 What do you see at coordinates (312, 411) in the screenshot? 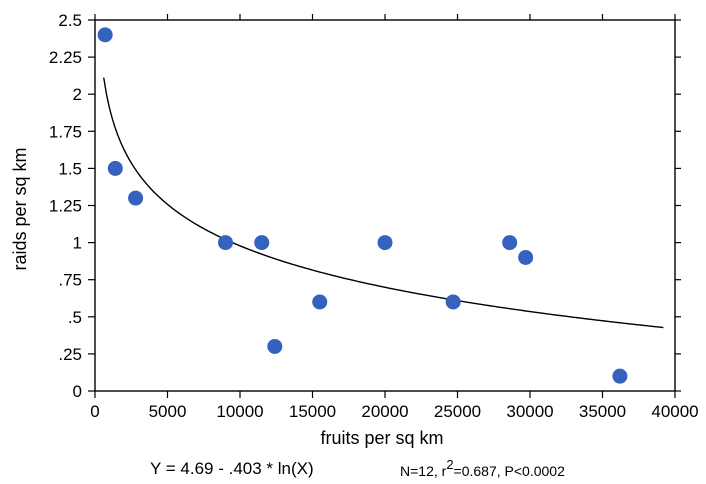
I see `x-tick-label: 15000` at bounding box center [312, 411].